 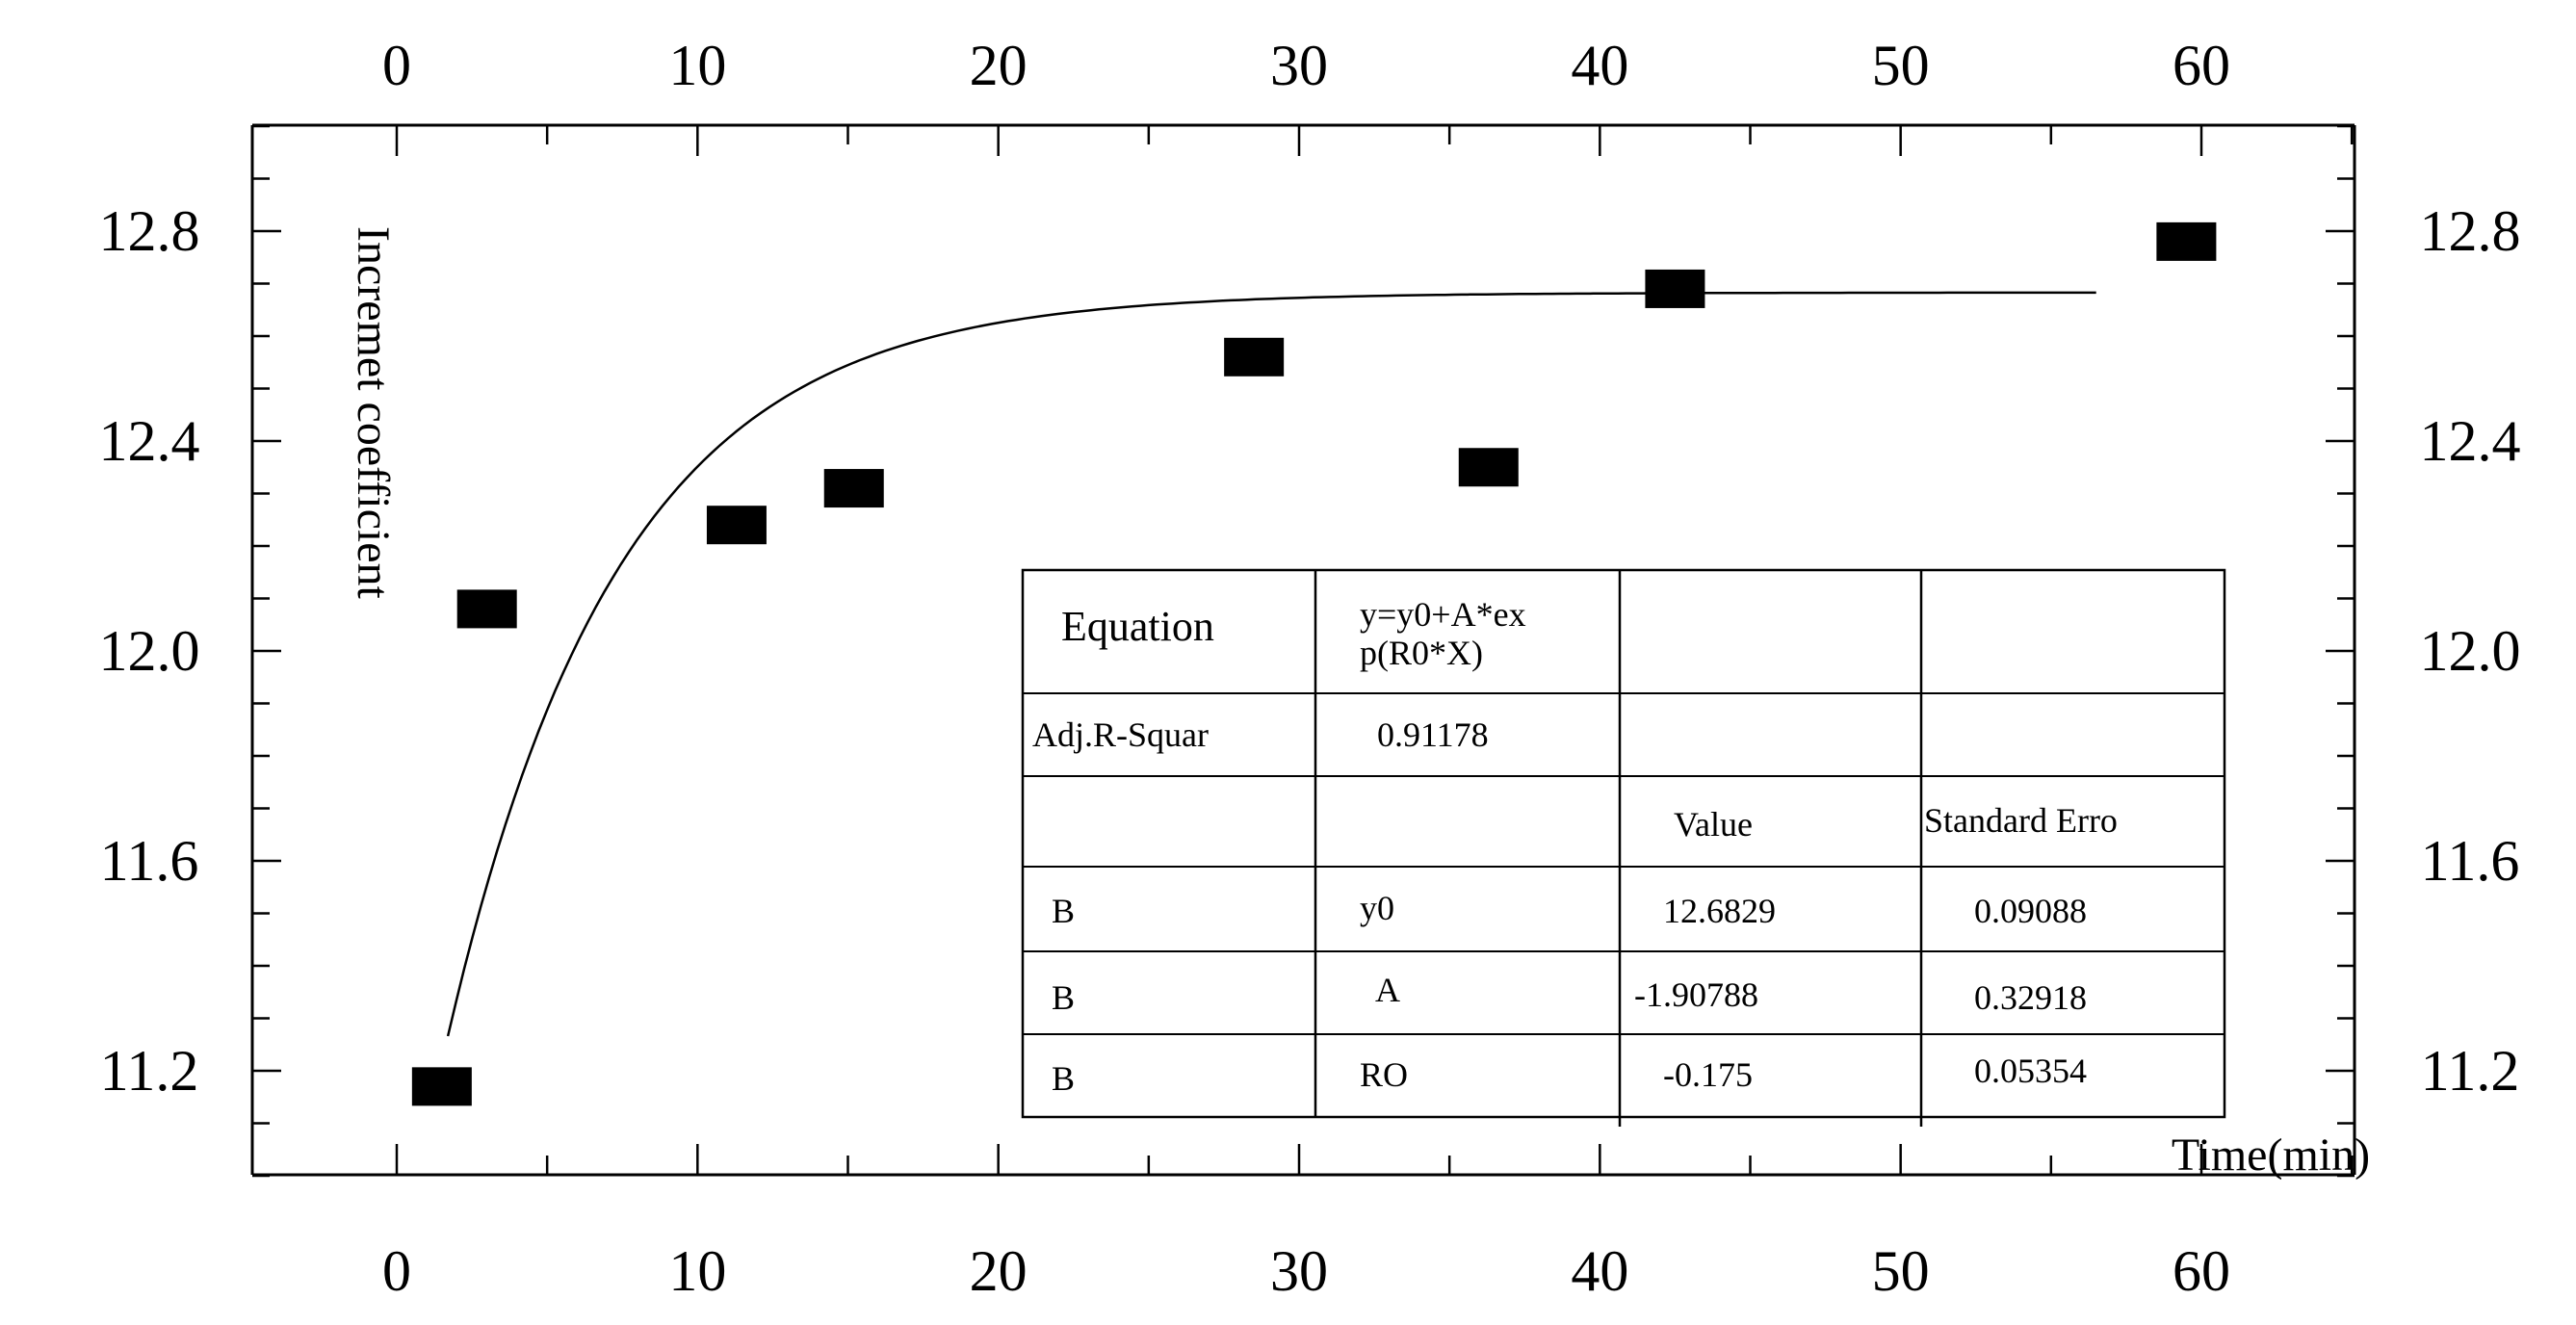 I want to click on x-tick-label-top: 60, so click(x=2201, y=65).